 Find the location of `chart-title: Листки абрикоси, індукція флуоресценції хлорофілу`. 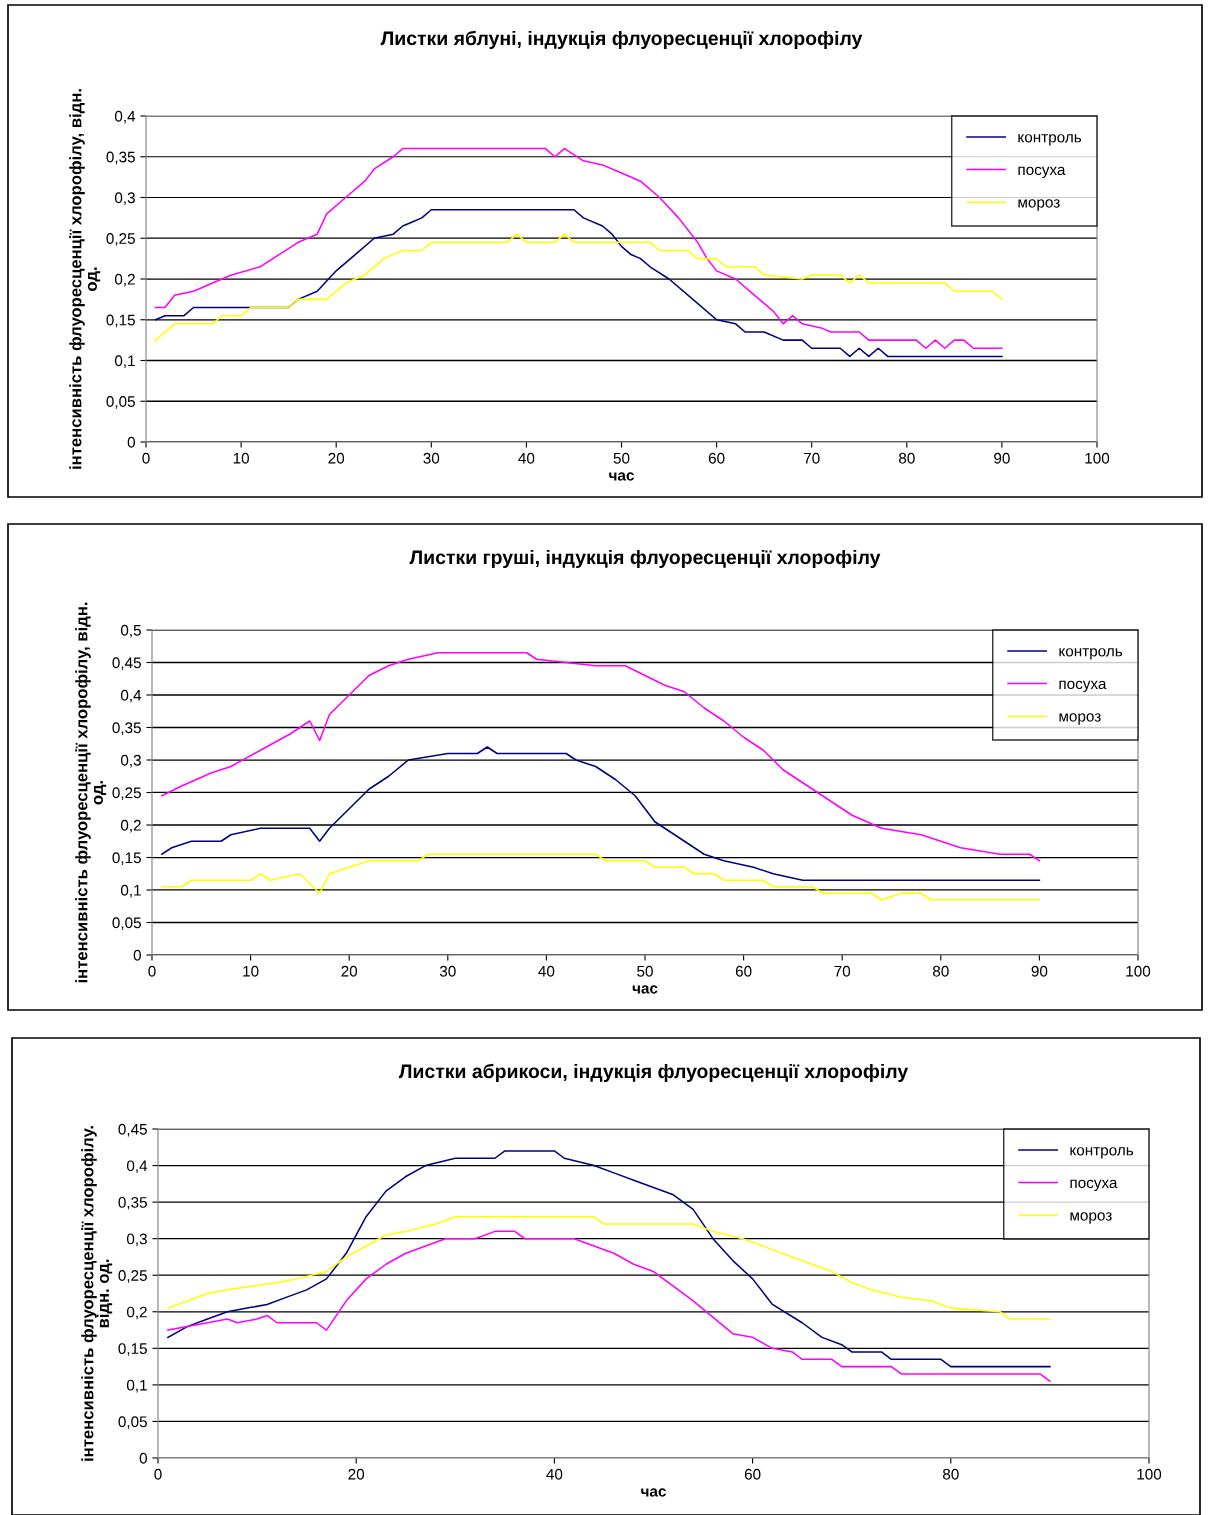

chart-title: Листки абрикоси, індукція флуоресценції хлорофілу is located at coordinates (653, 1073).